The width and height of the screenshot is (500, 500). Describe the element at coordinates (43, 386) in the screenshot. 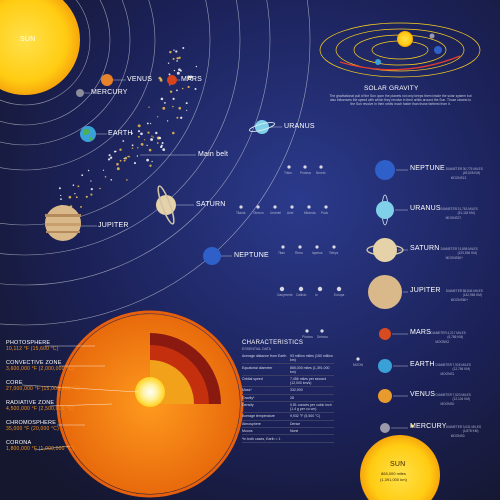

I see `layer-core: CORE 27,000,000 °F (15,000,000 °C)` at that location.